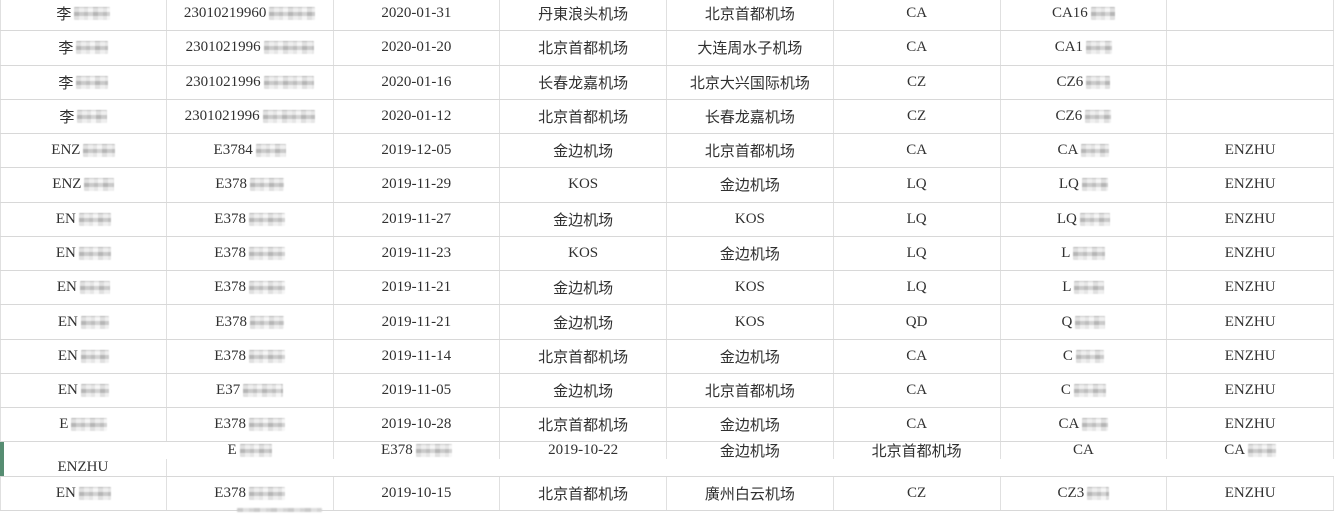  Describe the element at coordinates (583, 185) in the screenshot. I see `cell-departure_airport: KOS` at that location.